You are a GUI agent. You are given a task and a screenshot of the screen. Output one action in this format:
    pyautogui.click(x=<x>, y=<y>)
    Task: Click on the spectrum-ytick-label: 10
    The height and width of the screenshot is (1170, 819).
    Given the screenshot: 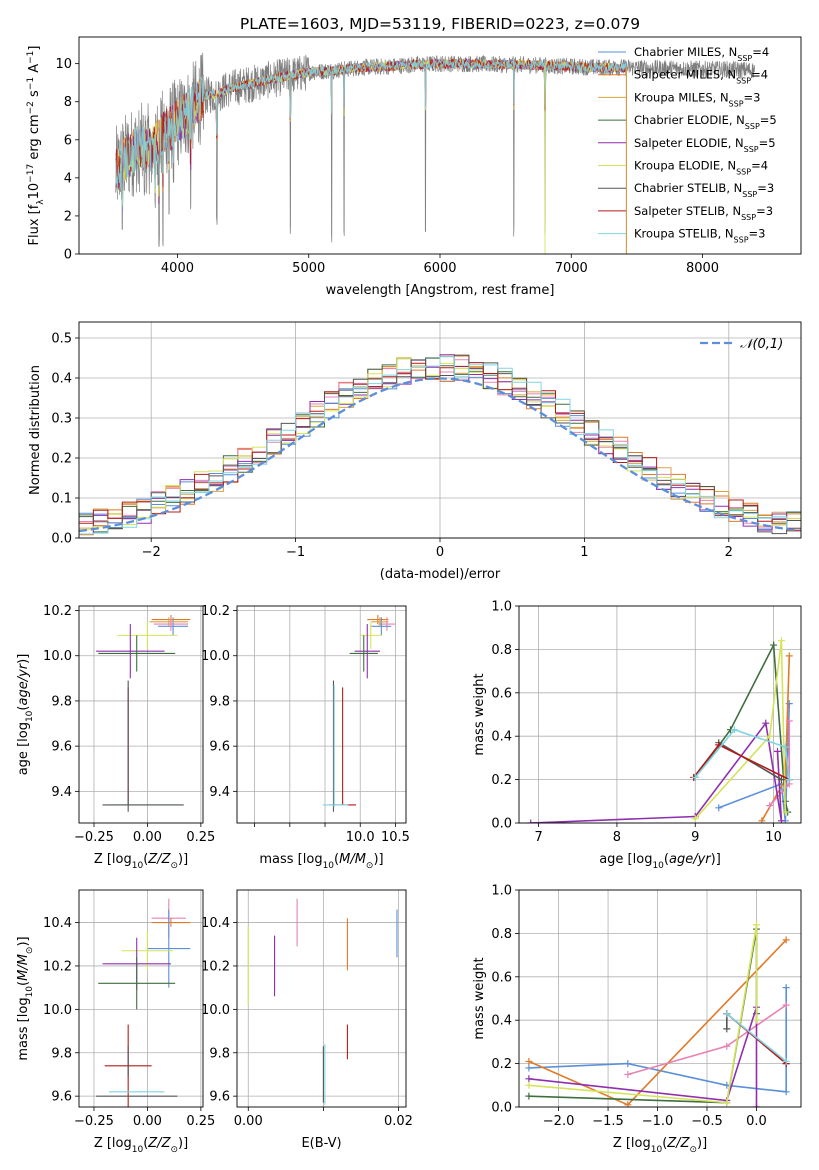 What is the action you would take?
    pyautogui.click(x=63, y=64)
    